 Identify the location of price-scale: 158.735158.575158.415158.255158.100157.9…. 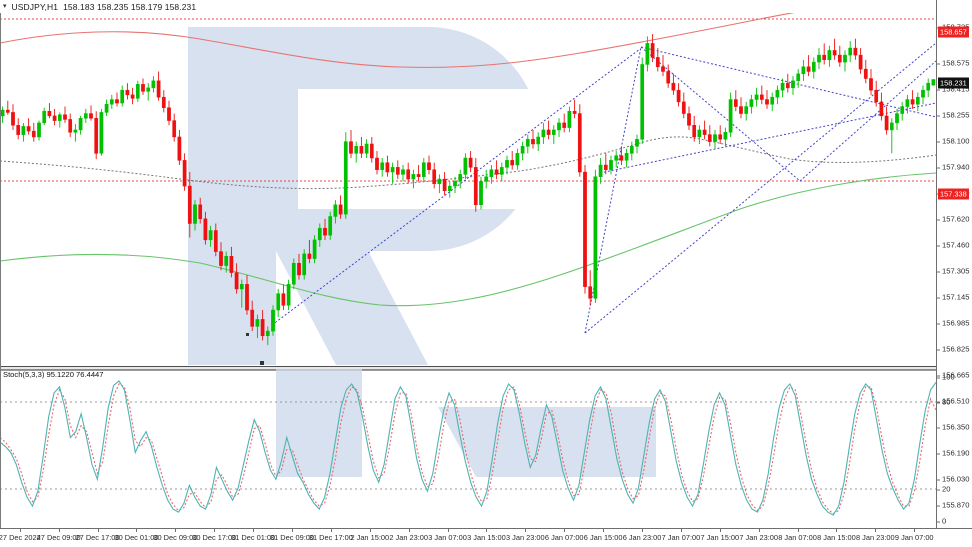
(954, 261).